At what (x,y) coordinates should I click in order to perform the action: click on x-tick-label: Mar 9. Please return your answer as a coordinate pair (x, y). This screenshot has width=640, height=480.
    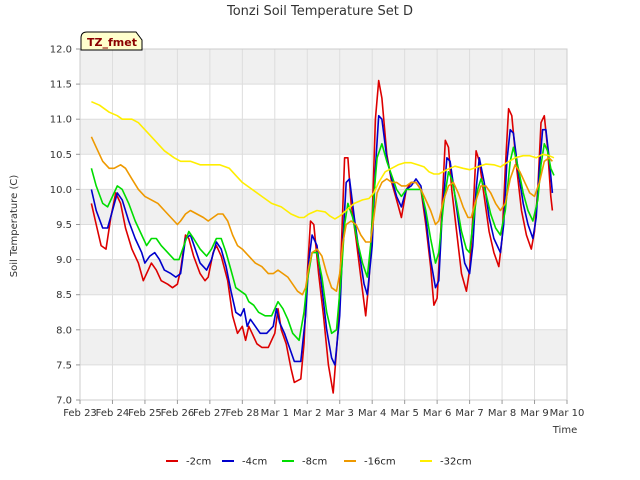
    Looking at the image, I should click on (534, 413).